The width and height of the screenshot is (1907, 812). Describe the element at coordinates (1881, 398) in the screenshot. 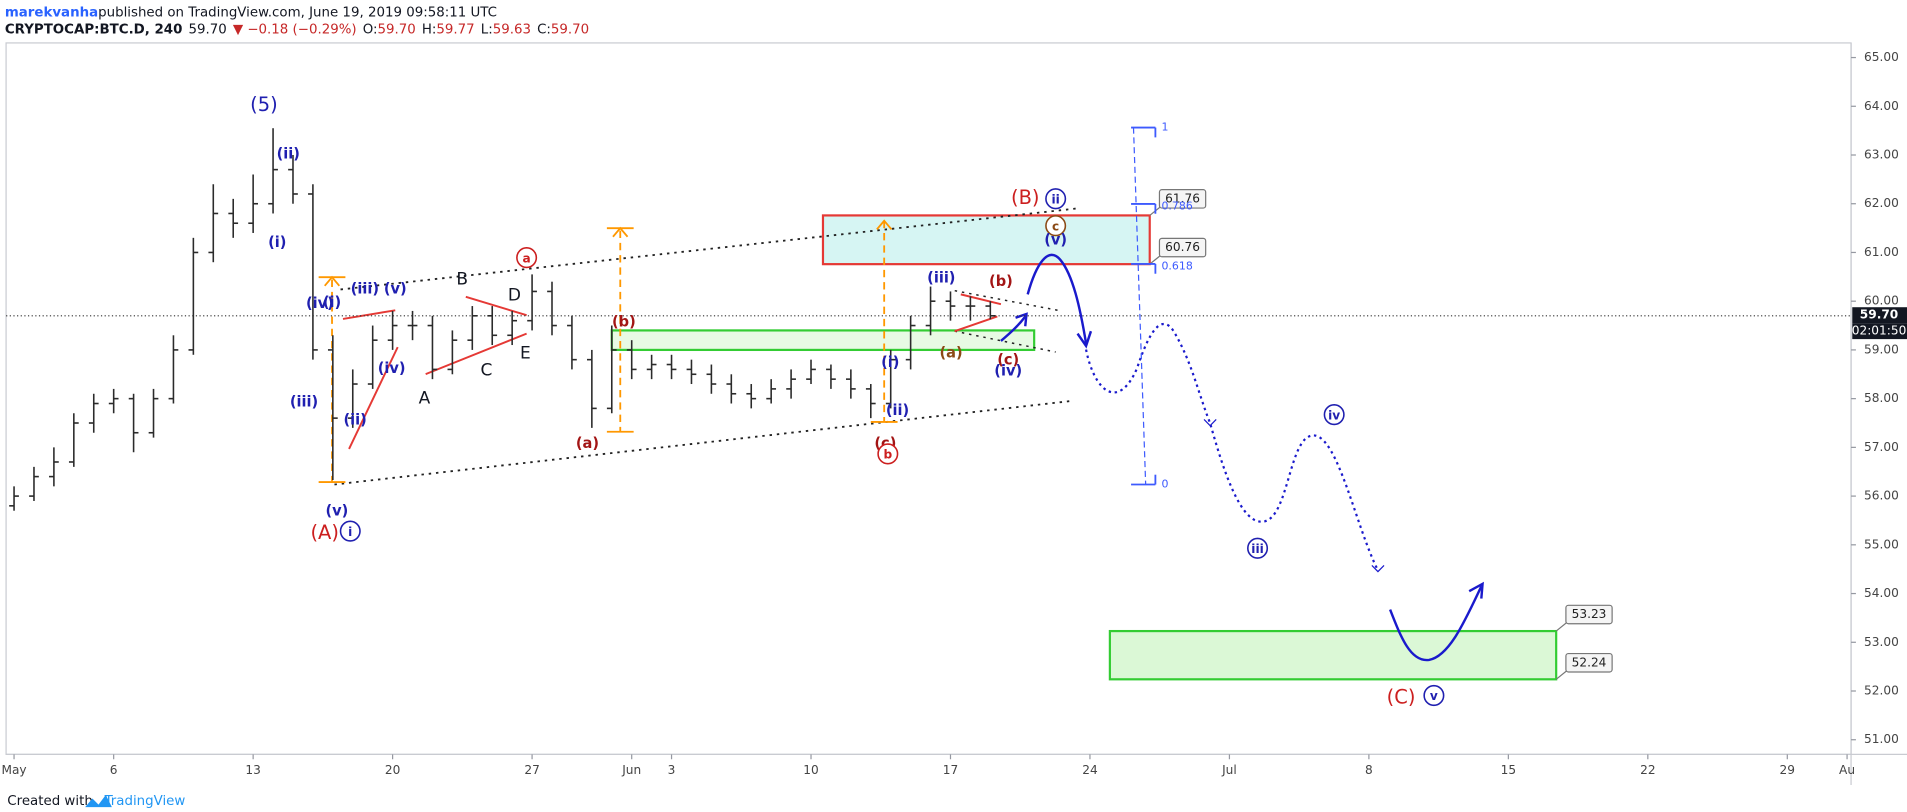

I see `y-tick-label: 58.00` at that location.